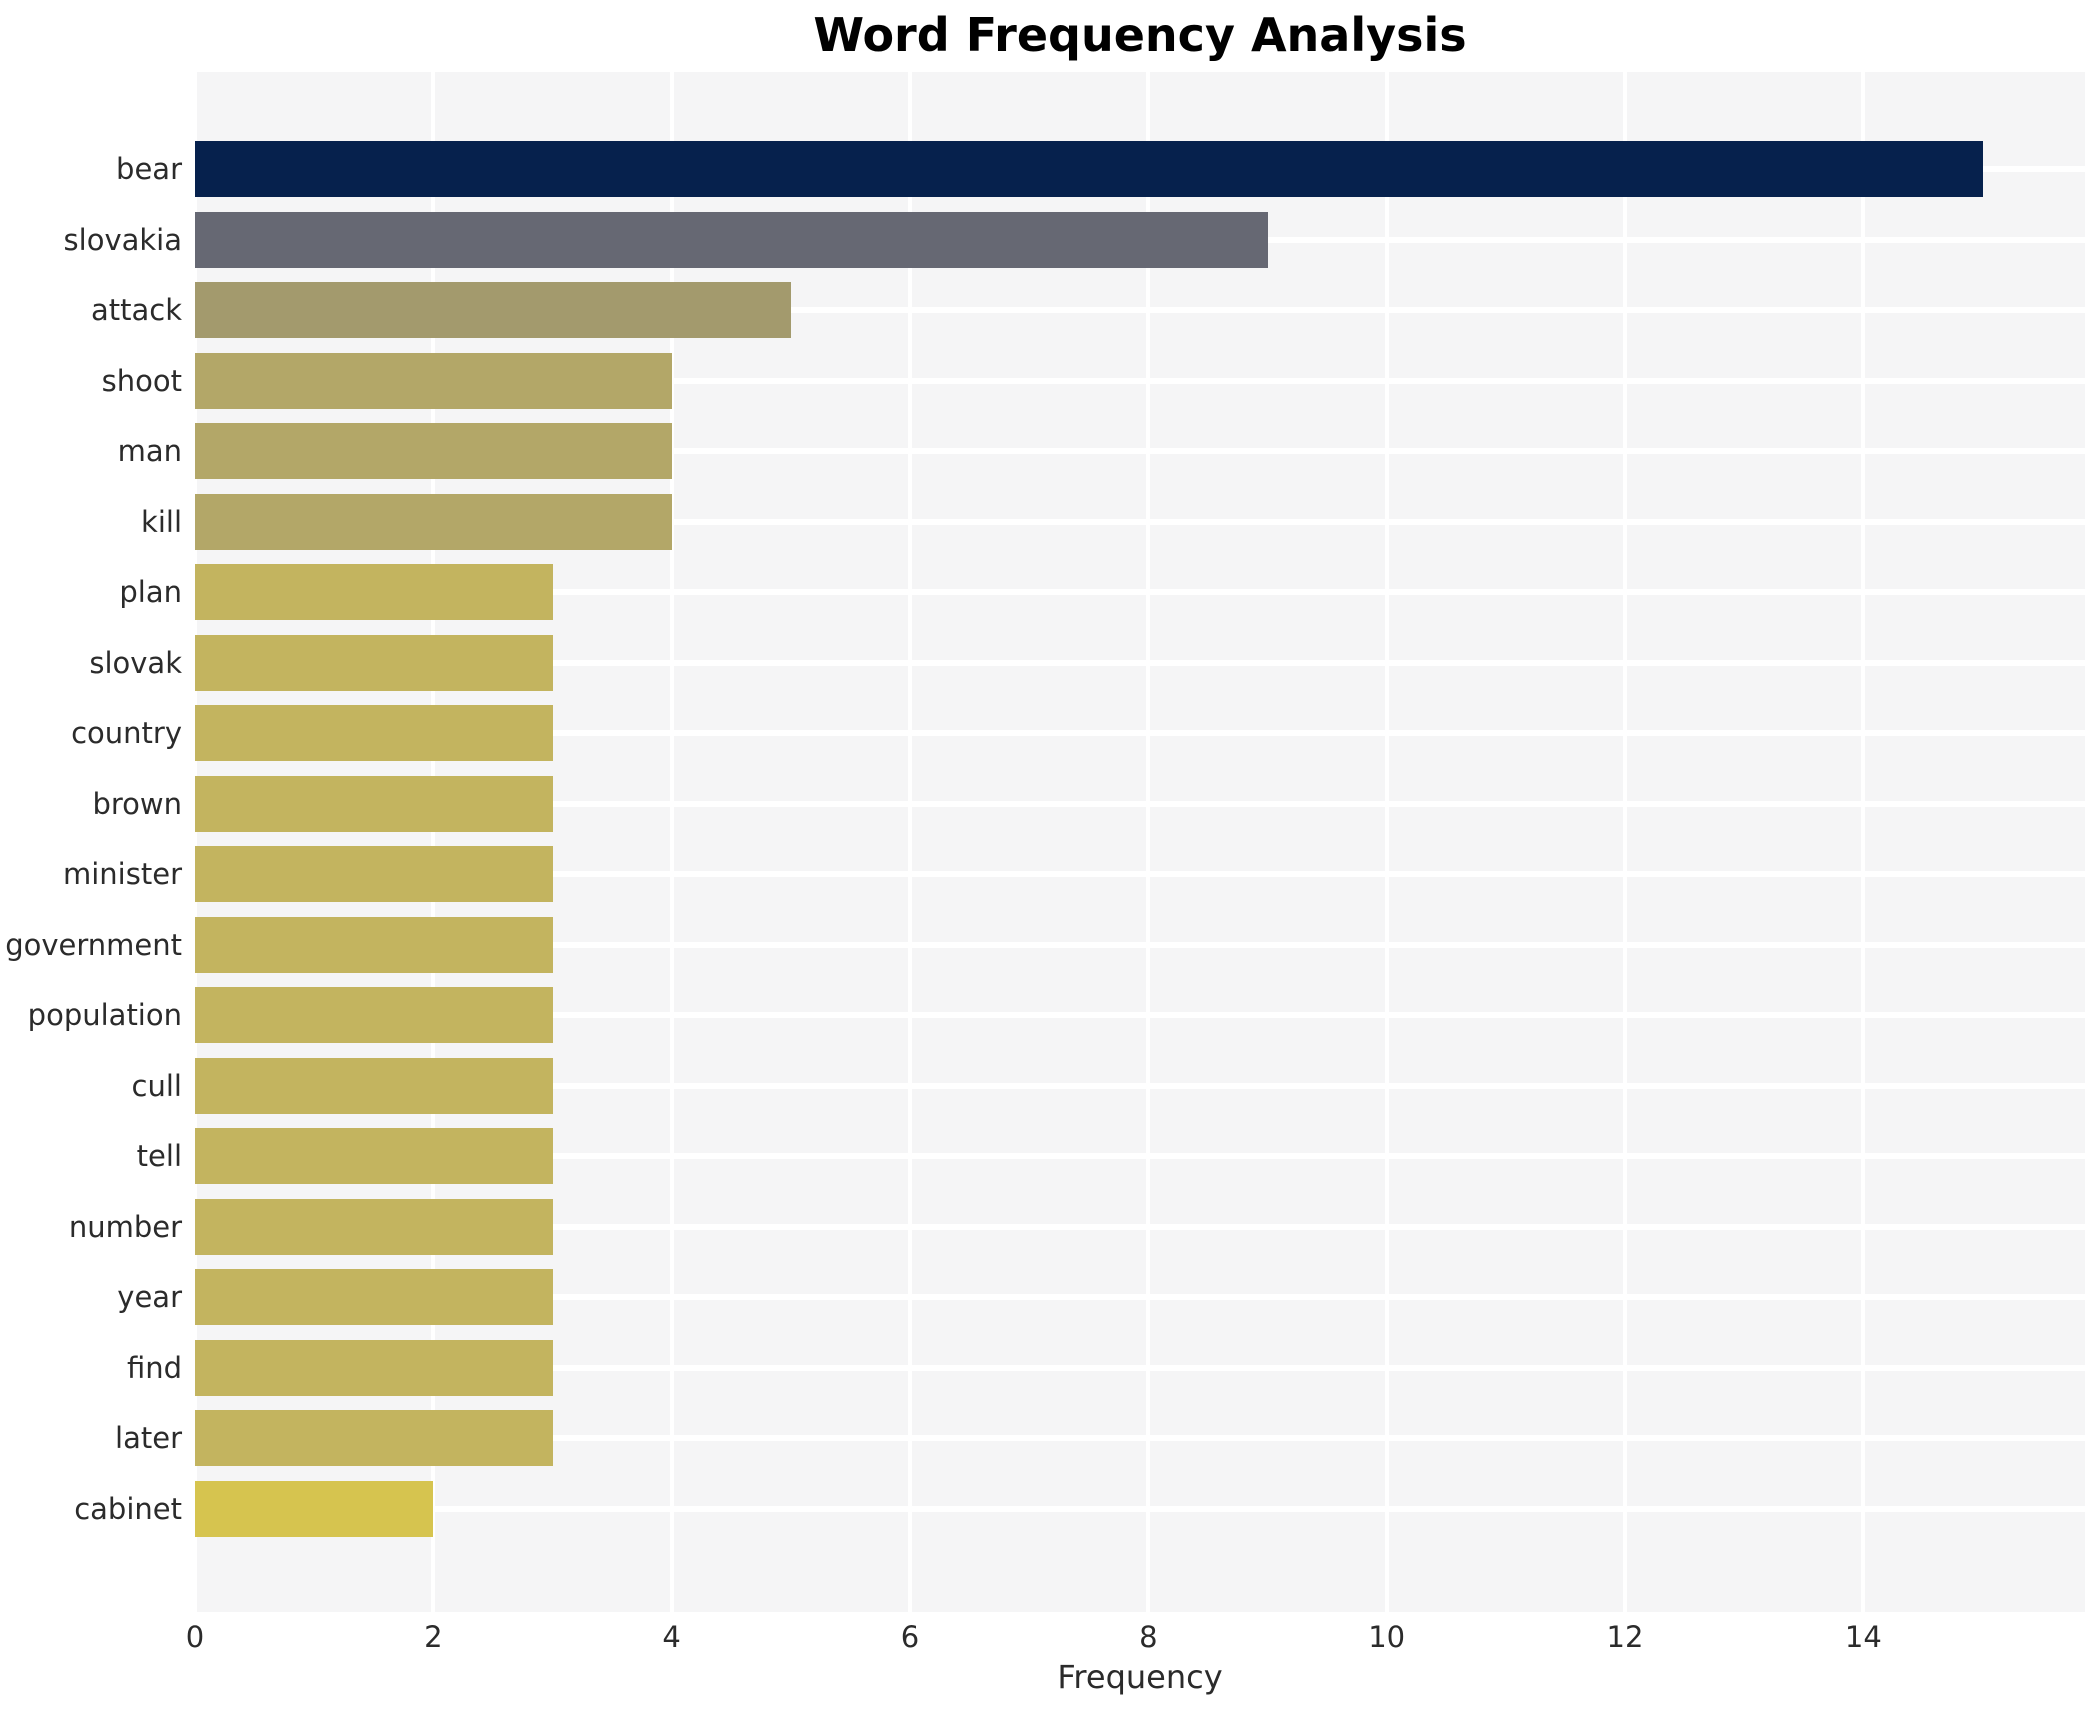  Describe the element at coordinates (1135, 1640) in the screenshot. I see `x-axis-ticks: 0 2 4 6 8 10 12 14` at that location.